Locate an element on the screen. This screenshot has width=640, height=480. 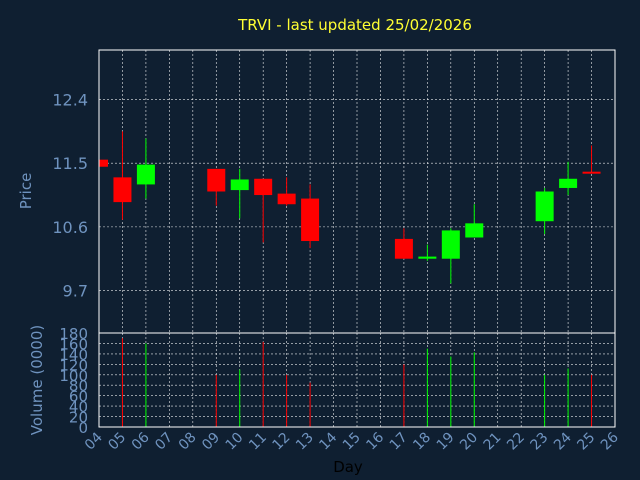
volume-y-tick-label: 160 is located at coordinates (73, 344).